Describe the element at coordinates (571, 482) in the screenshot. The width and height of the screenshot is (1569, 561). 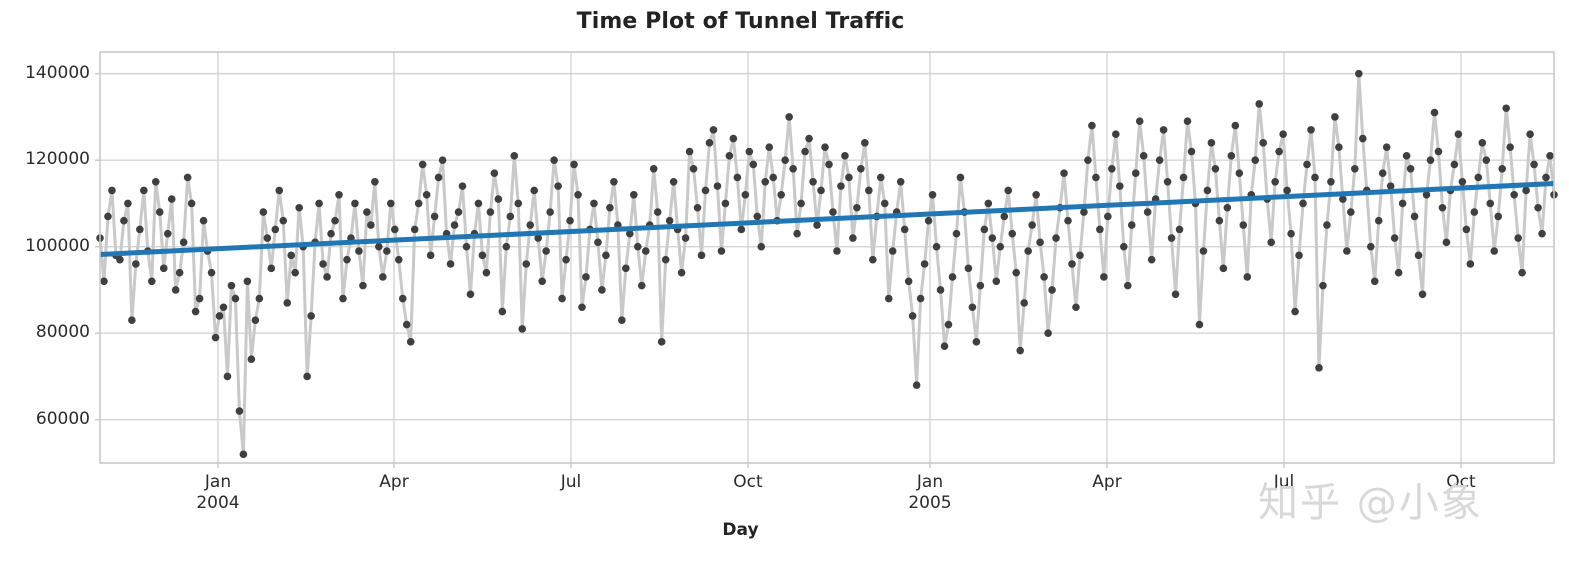
I see `x-axis-tick-label: Jul` at that location.